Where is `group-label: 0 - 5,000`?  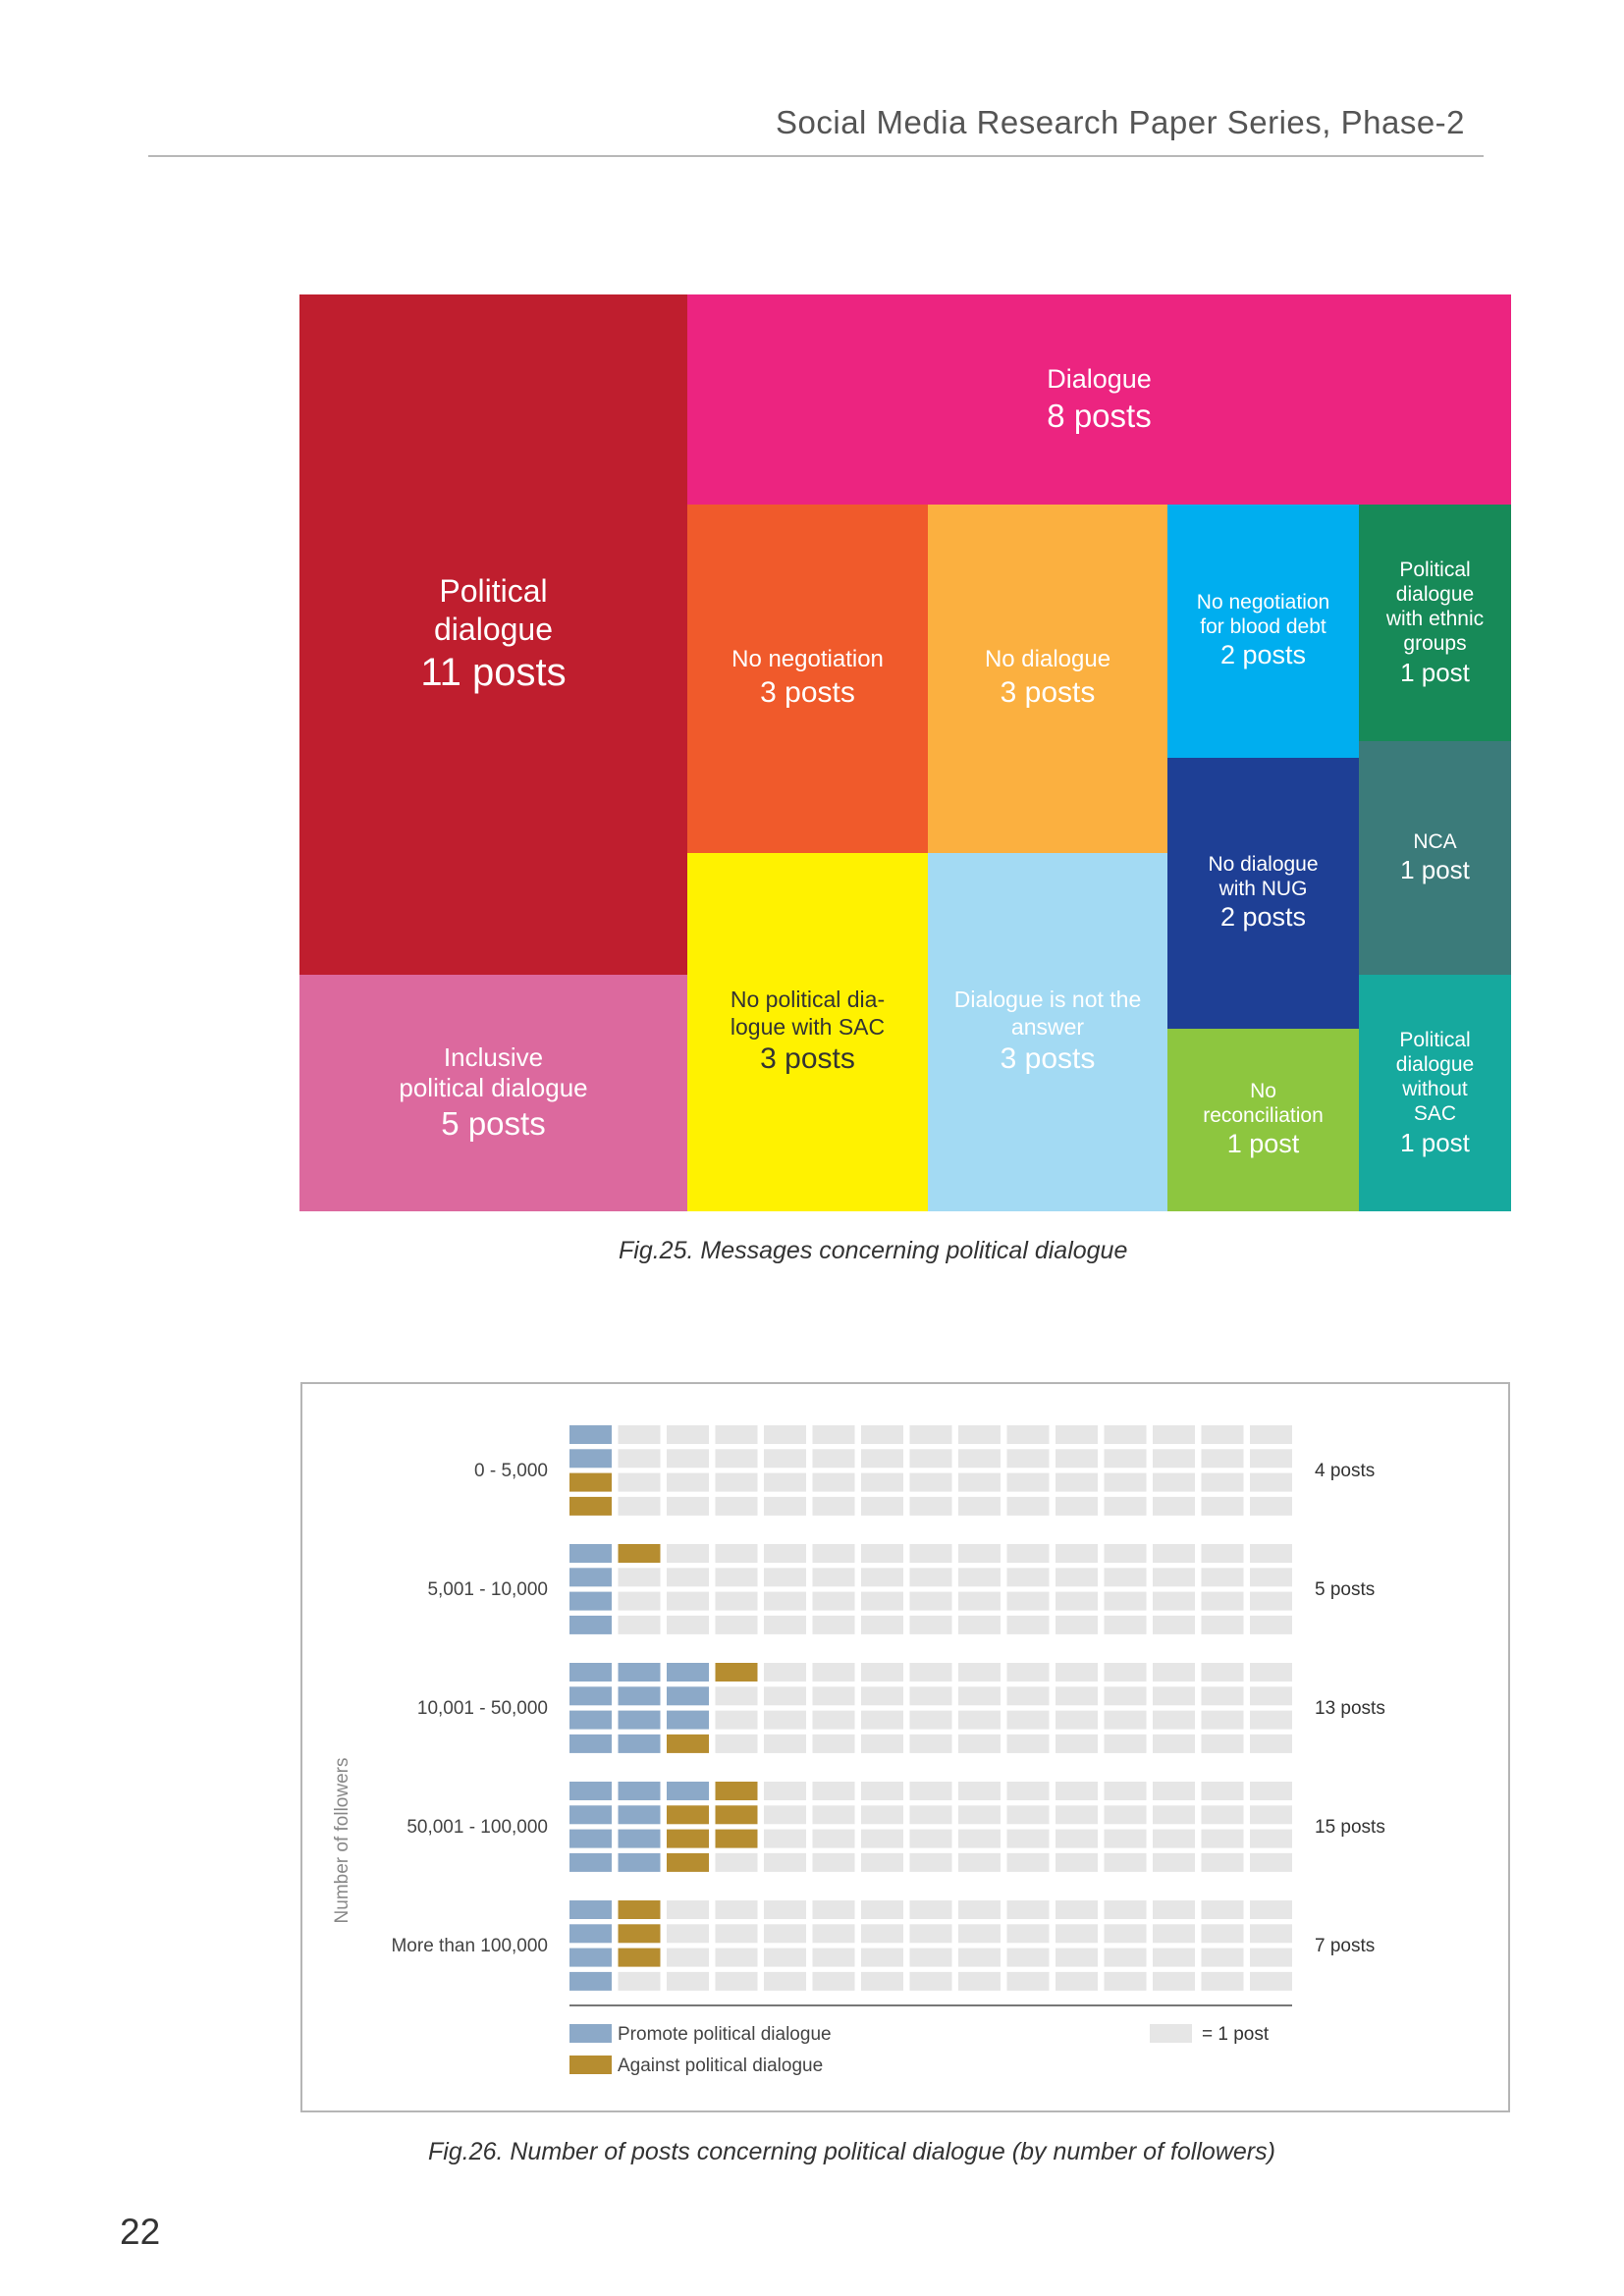 group-label: 0 - 5,000 is located at coordinates (511, 1471).